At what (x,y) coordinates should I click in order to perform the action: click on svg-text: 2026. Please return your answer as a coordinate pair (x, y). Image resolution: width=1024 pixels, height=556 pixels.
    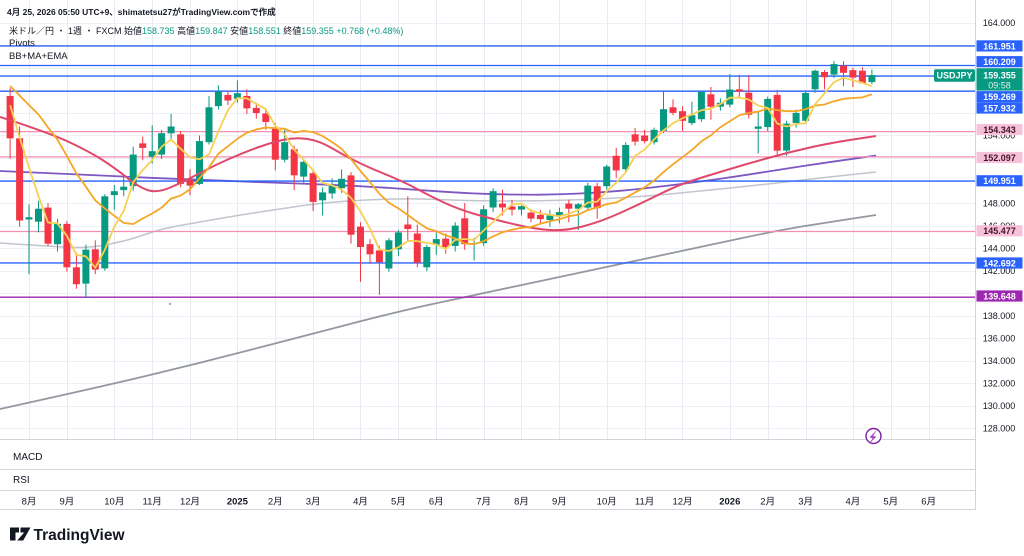
    Looking at the image, I should click on (729, 502).